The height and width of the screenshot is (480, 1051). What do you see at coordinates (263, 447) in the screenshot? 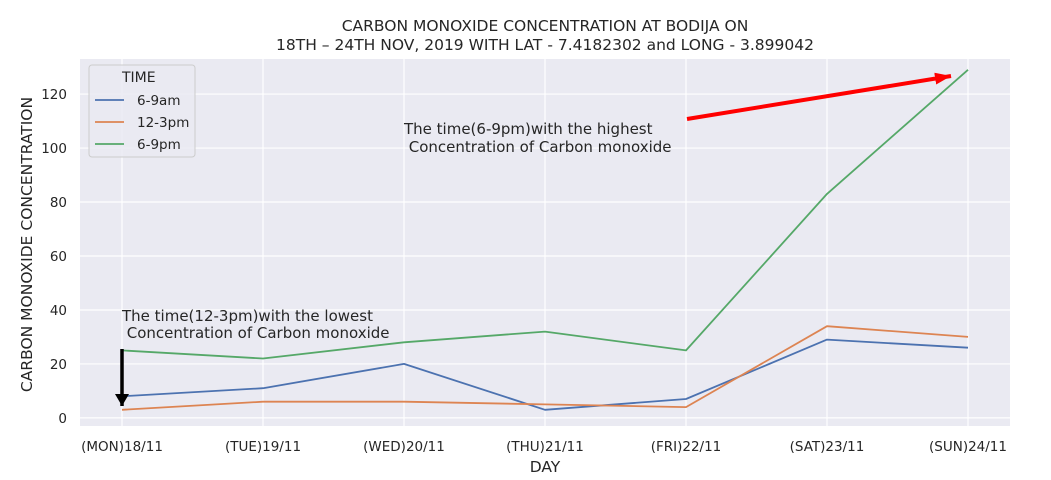
I see `x-tick-label: (TUE)19/11` at bounding box center [263, 447].